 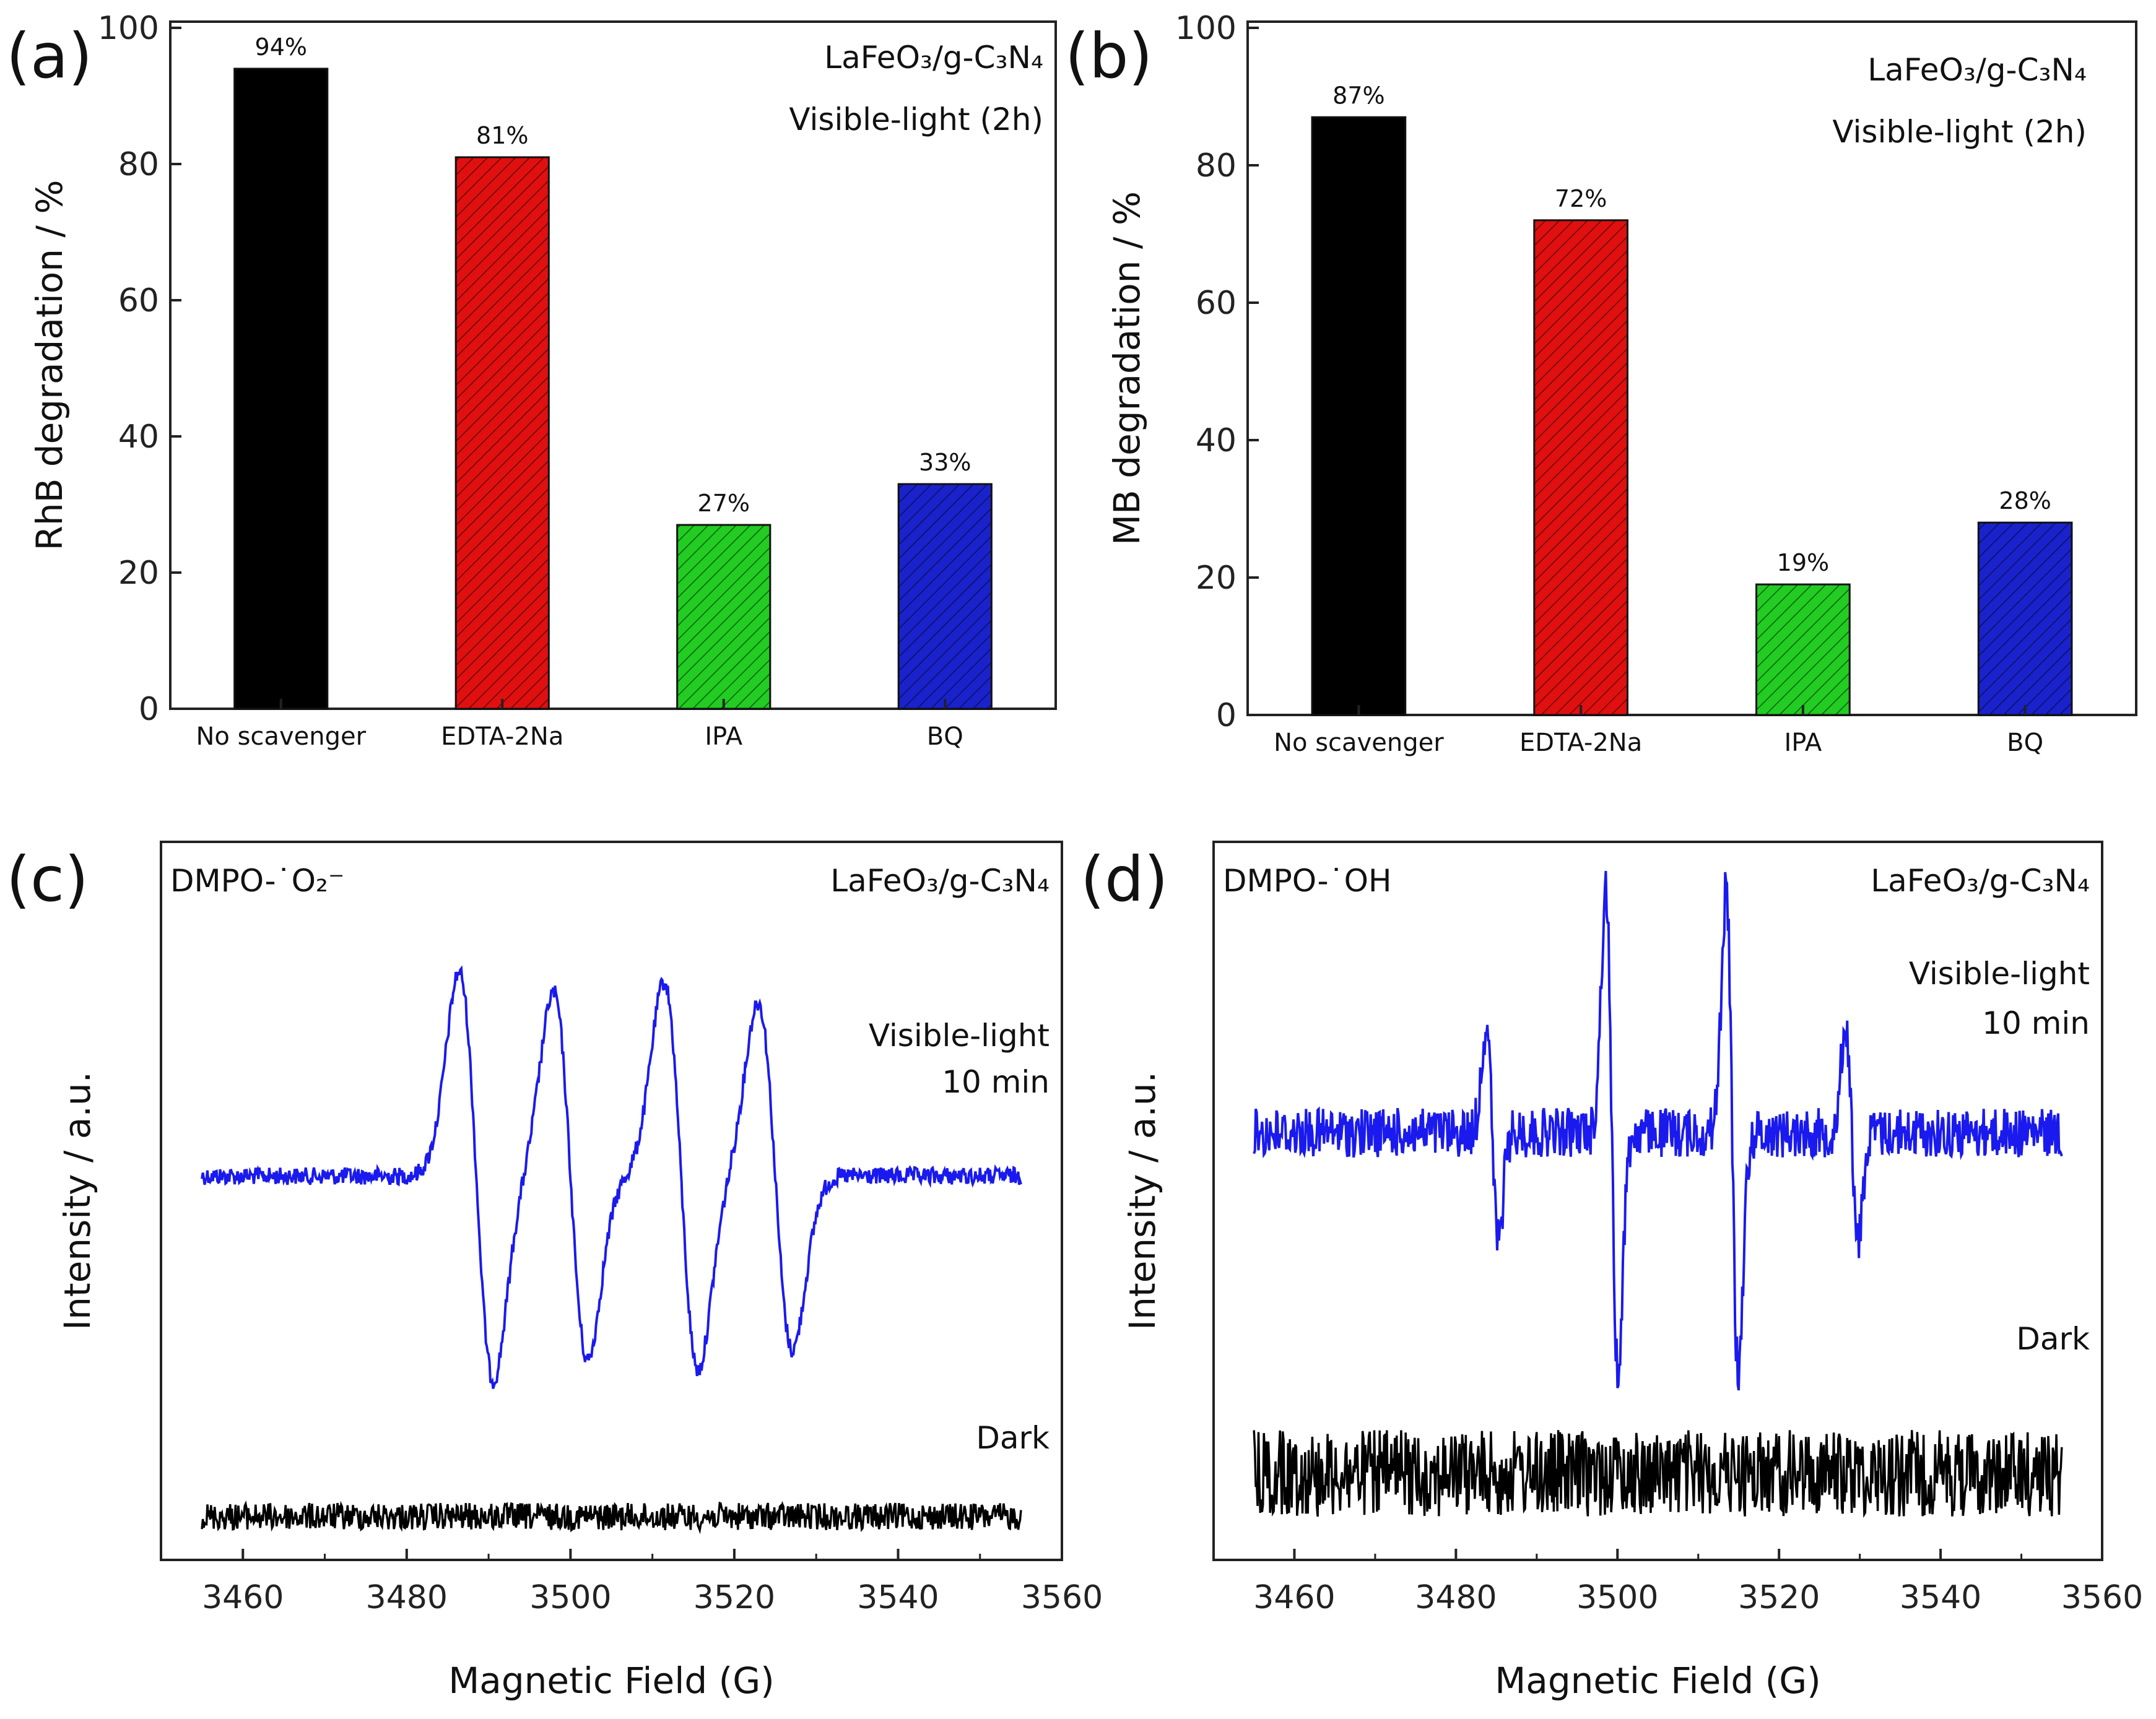 I want to click on bar-data-label: 19%, so click(x=1803, y=562).